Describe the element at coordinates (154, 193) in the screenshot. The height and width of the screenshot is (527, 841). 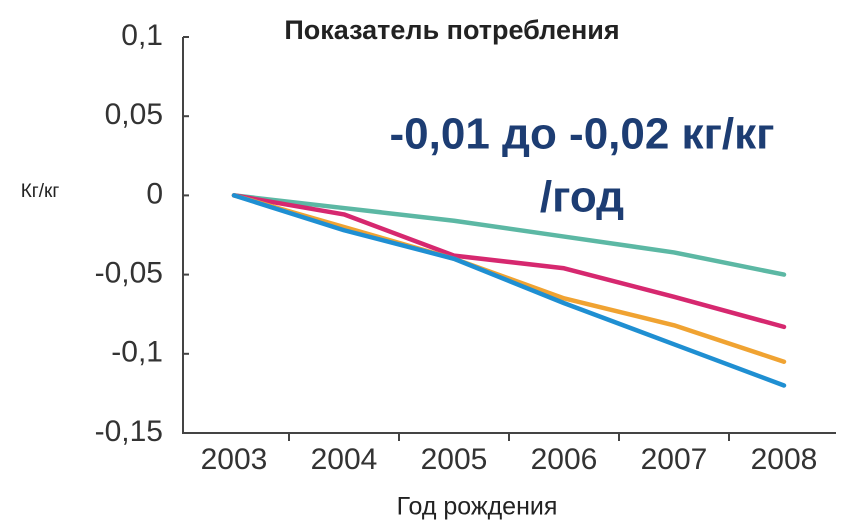
I see `y-tick-label: 0` at that location.